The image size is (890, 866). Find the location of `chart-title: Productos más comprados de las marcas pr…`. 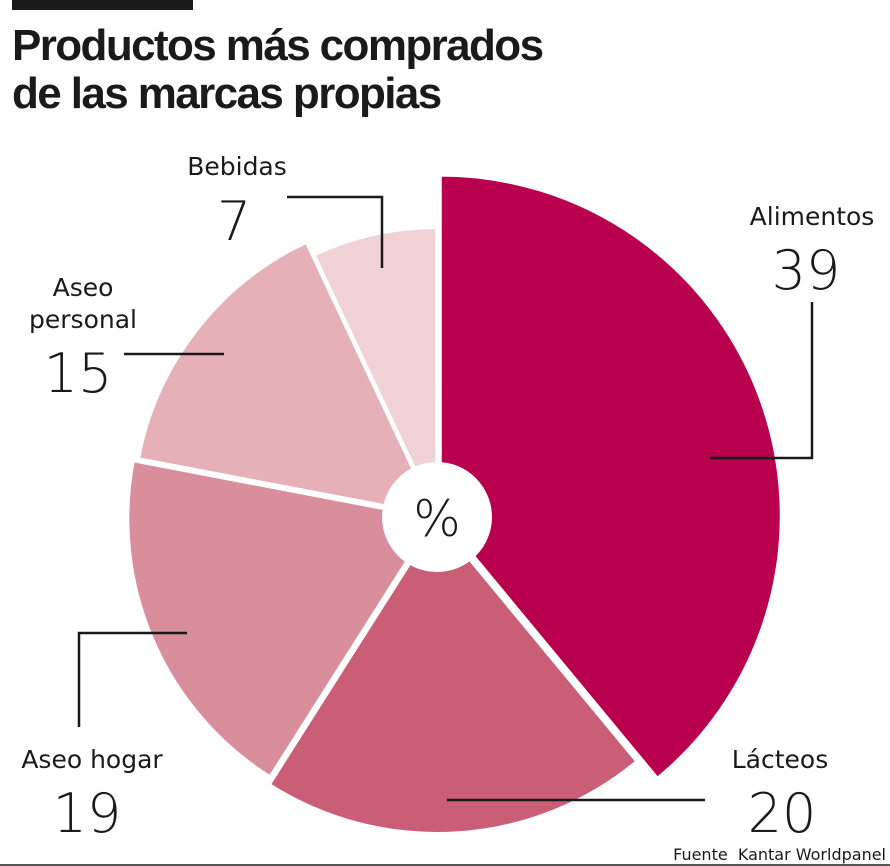

chart-title: Productos más comprados de las marcas pr… is located at coordinates (278, 69).